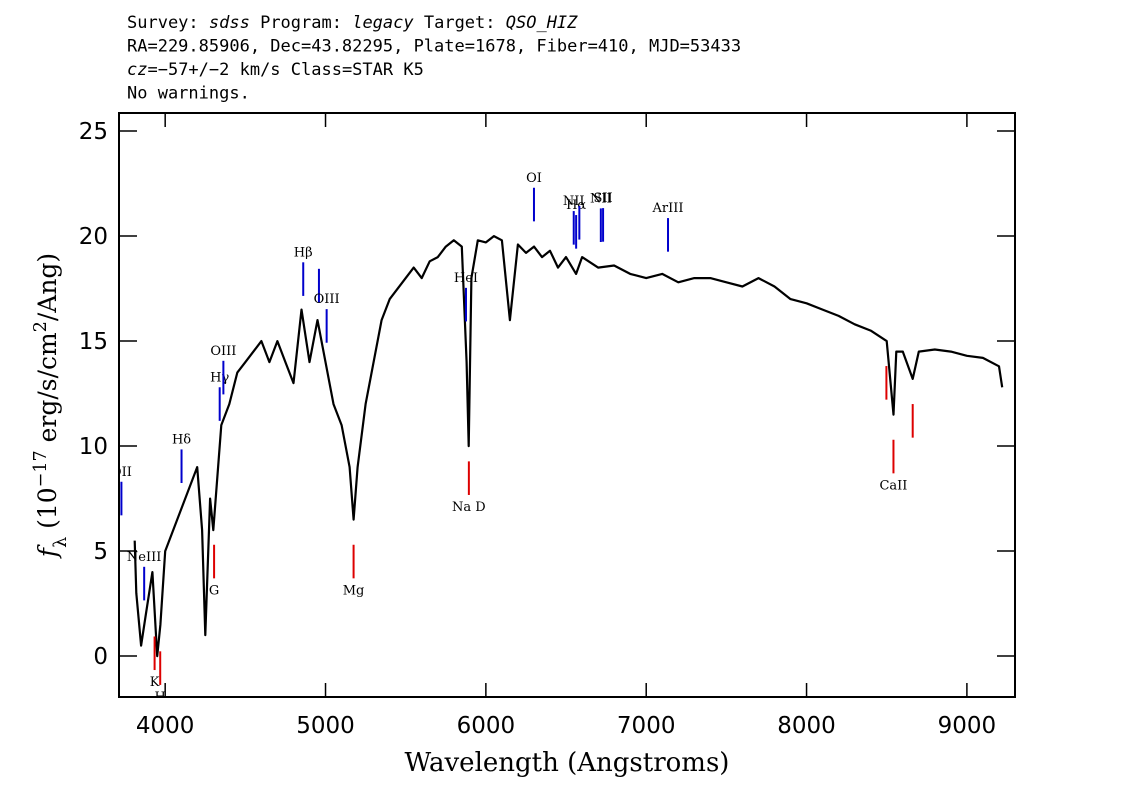 The width and height of the screenshot is (1134, 810). I want to click on x-tick-label: 7000, so click(646, 726).